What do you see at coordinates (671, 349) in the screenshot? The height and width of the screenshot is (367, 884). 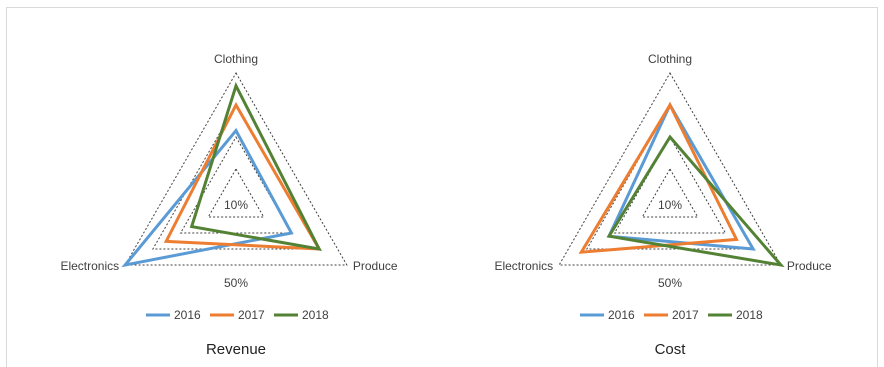 I see `chart-title: Cost` at bounding box center [671, 349].